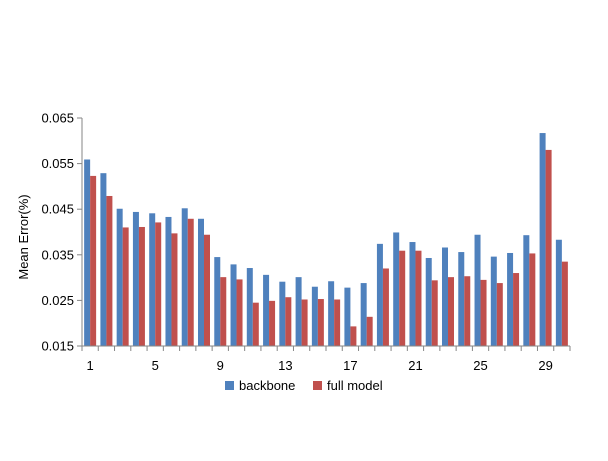  What do you see at coordinates (155, 365) in the screenshot?
I see `x-tick-label: 5` at bounding box center [155, 365].